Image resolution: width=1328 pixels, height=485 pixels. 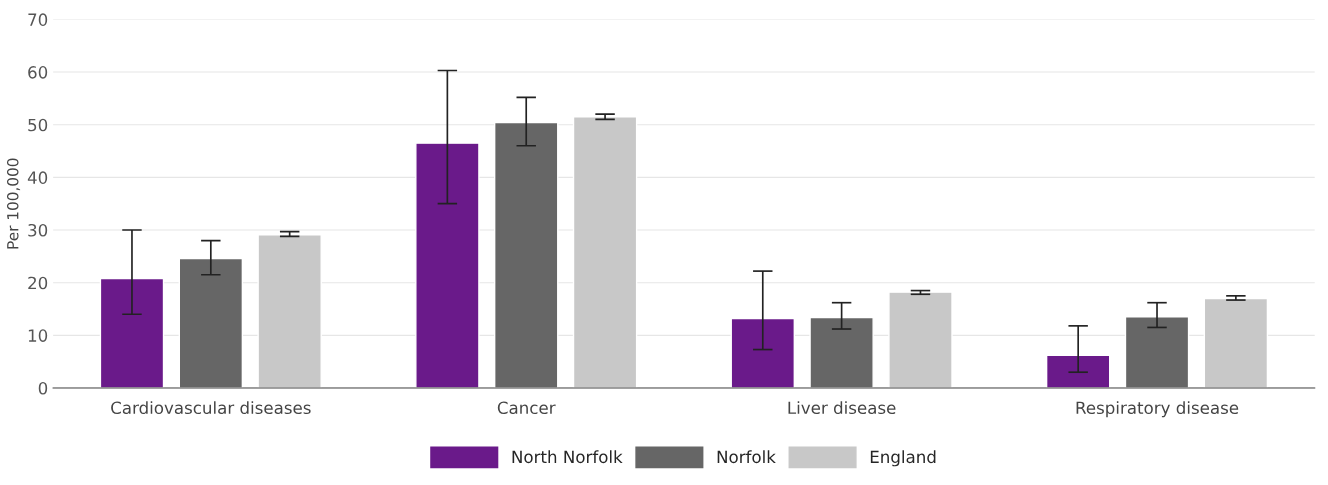 I want to click on y-tick-label: 50, so click(x=38, y=125).